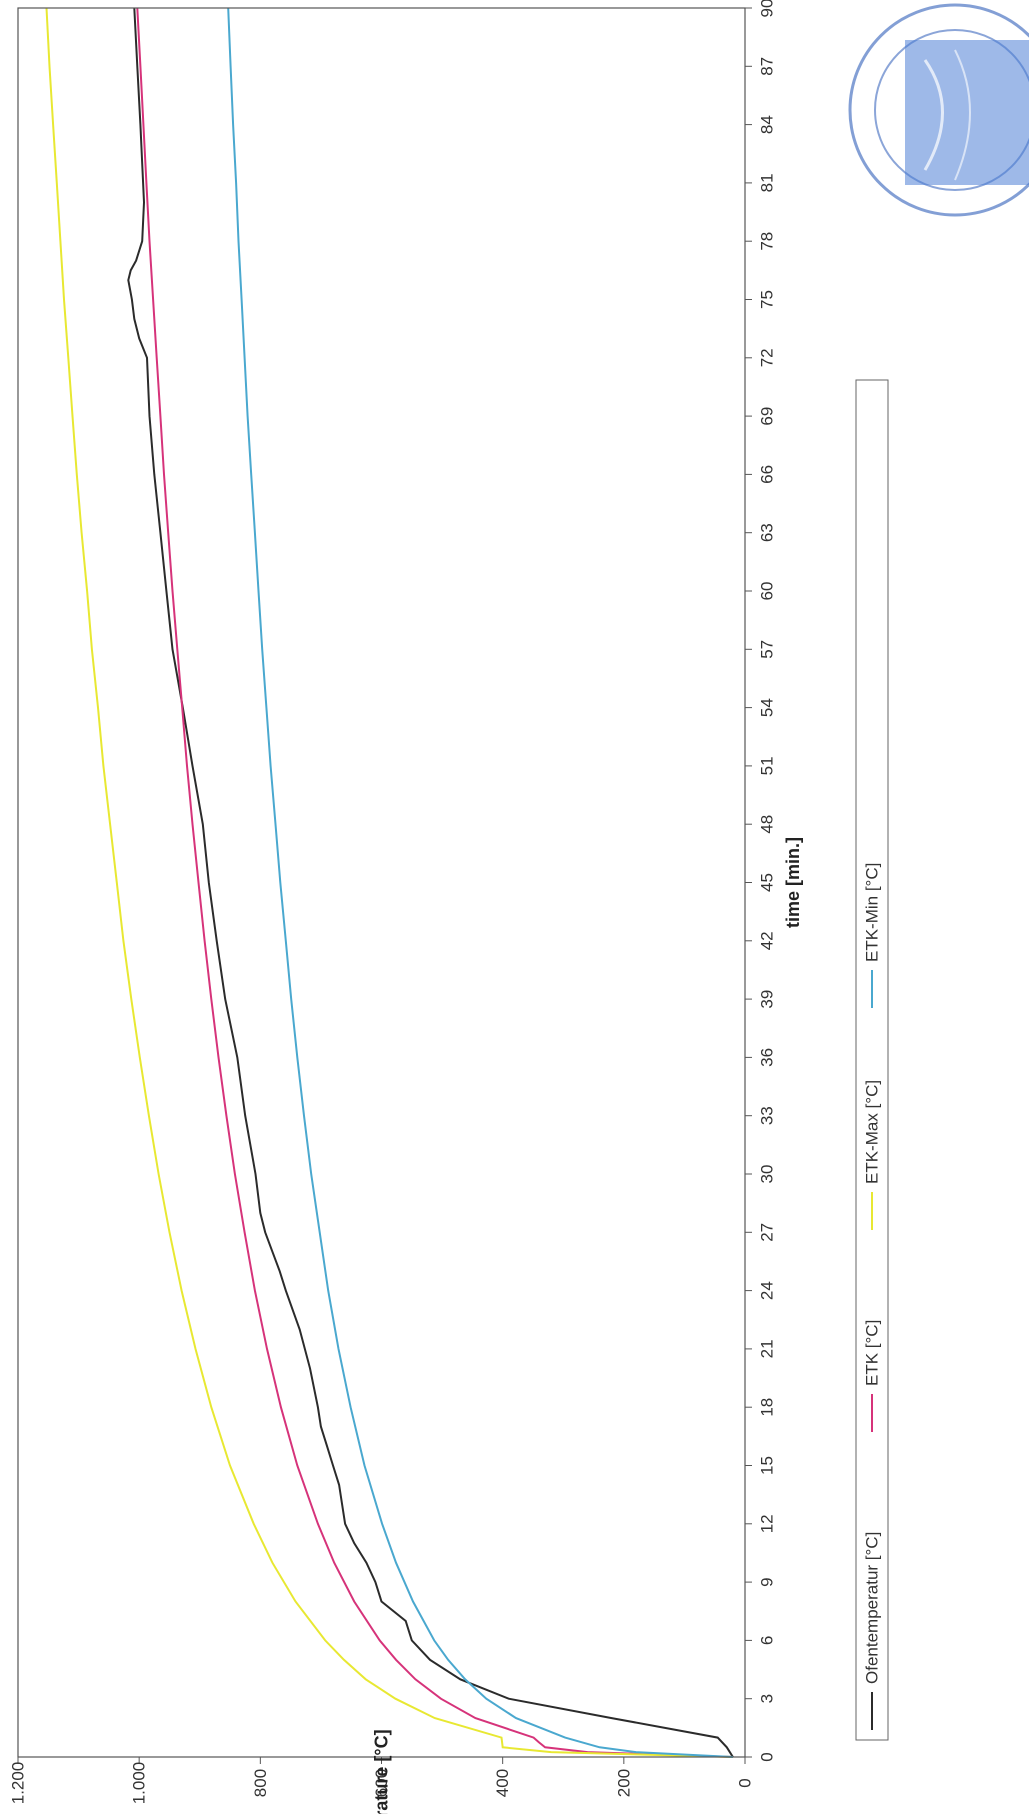 This screenshot has width=1029, height=1814. I want to click on x-tick-label: 3, so click(767, 1698).